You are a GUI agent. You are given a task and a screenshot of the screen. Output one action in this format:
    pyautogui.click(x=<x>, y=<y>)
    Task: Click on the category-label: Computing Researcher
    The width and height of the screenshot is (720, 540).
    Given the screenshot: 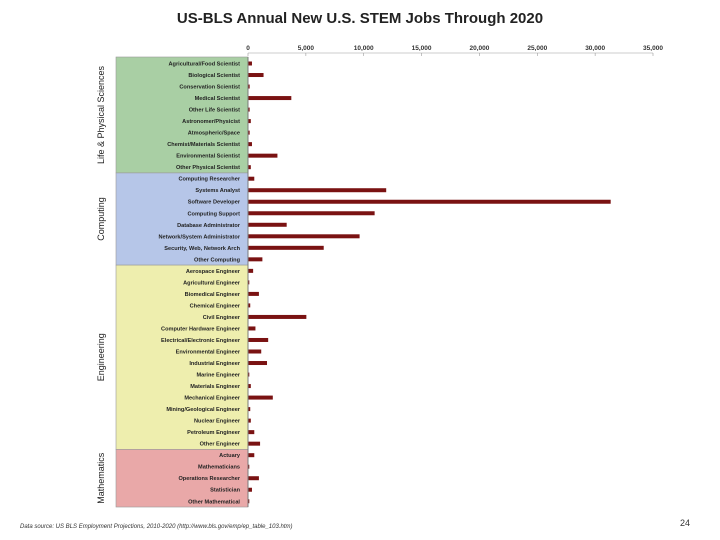 What is the action you would take?
    pyautogui.click(x=209, y=180)
    